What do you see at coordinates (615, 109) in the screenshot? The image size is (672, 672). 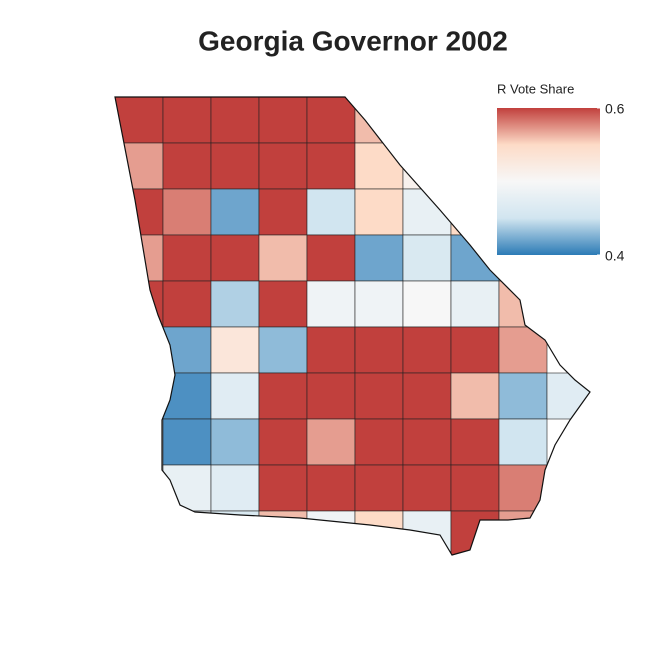 I see `colorbar-tick-label: 0.6` at bounding box center [615, 109].